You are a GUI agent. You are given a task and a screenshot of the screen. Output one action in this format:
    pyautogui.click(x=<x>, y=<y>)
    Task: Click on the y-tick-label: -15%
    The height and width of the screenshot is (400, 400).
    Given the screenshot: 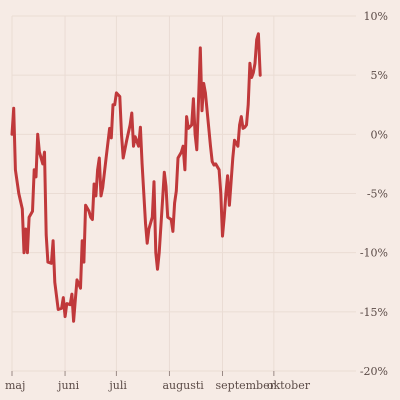 What is the action you would take?
    pyautogui.click(x=374, y=312)
    